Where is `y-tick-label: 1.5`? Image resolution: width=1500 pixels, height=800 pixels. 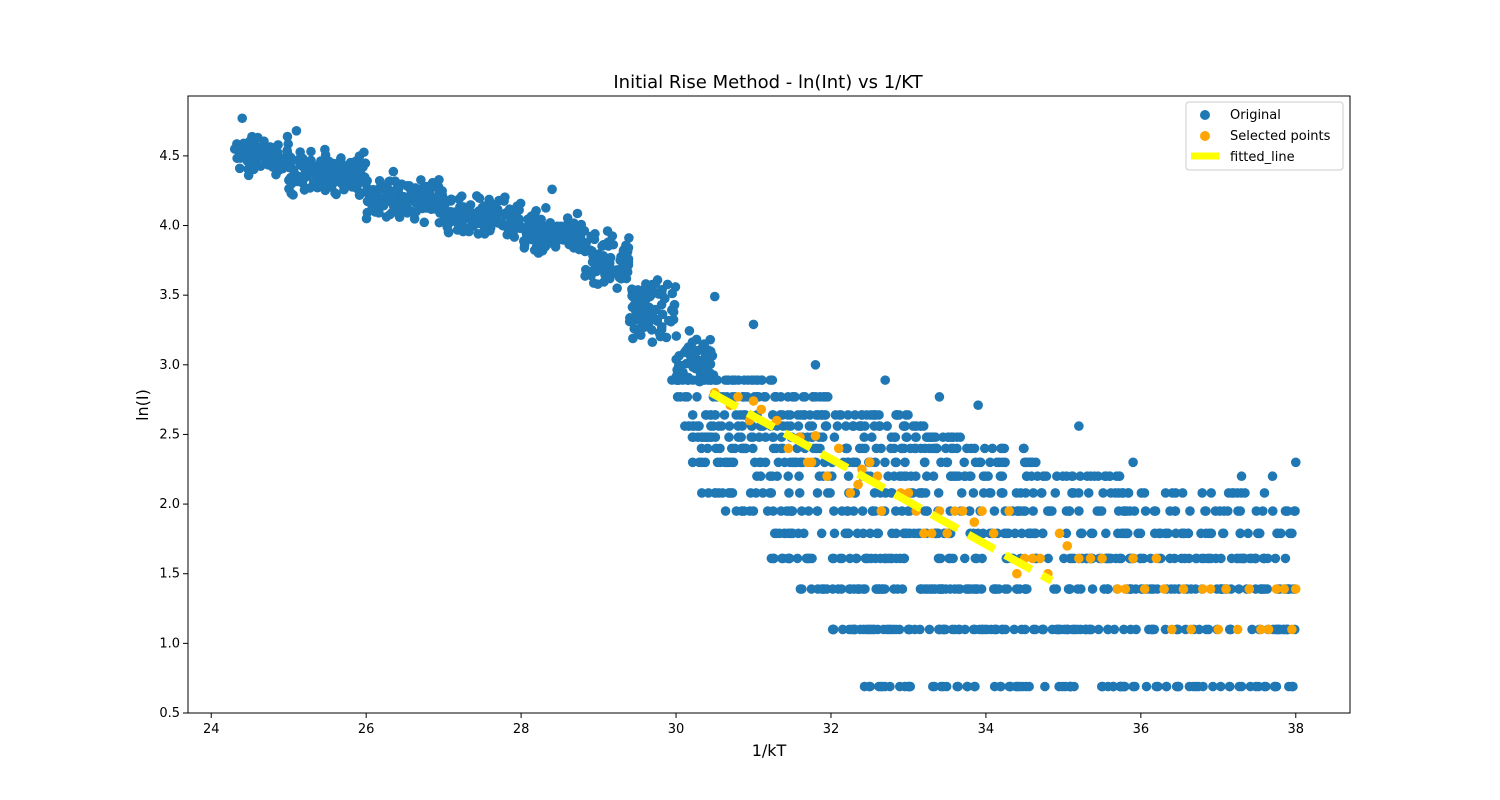
y-tick-label: 1.5 is located at coordinates (169, 574).